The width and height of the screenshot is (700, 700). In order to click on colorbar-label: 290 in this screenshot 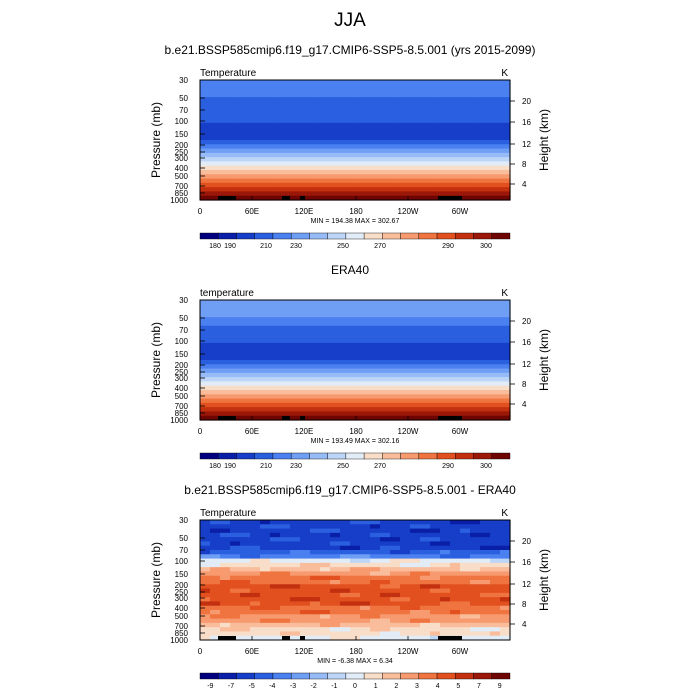, I will do `click(448, 466)`.